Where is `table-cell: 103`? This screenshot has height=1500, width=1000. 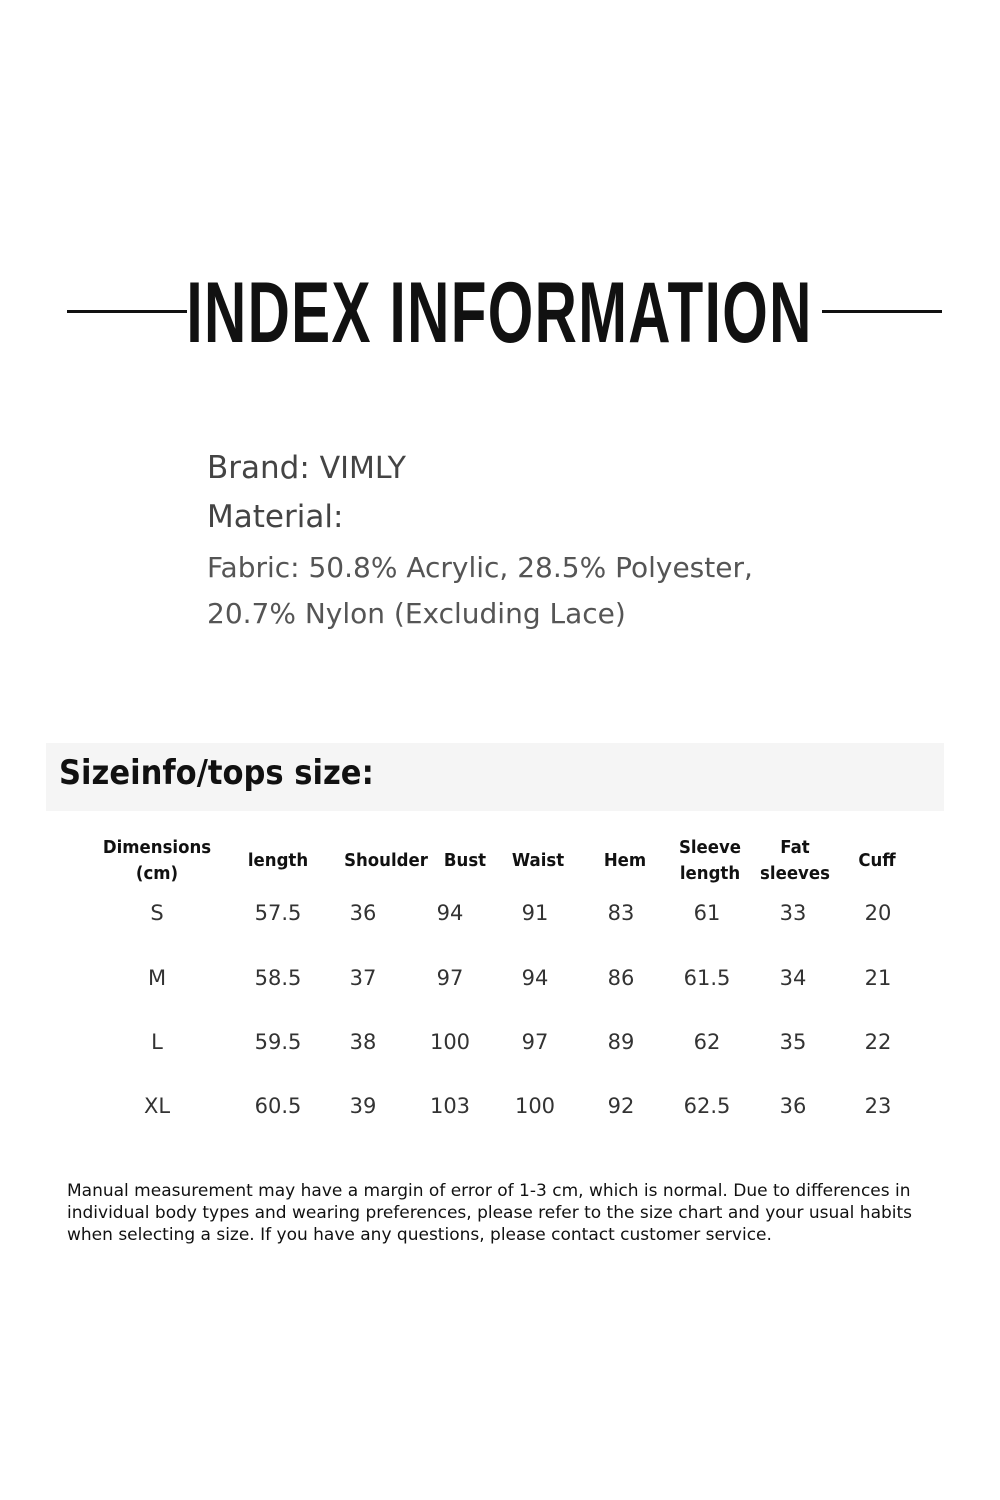
table-cell: 103 is located at coordinates (450, 1106).